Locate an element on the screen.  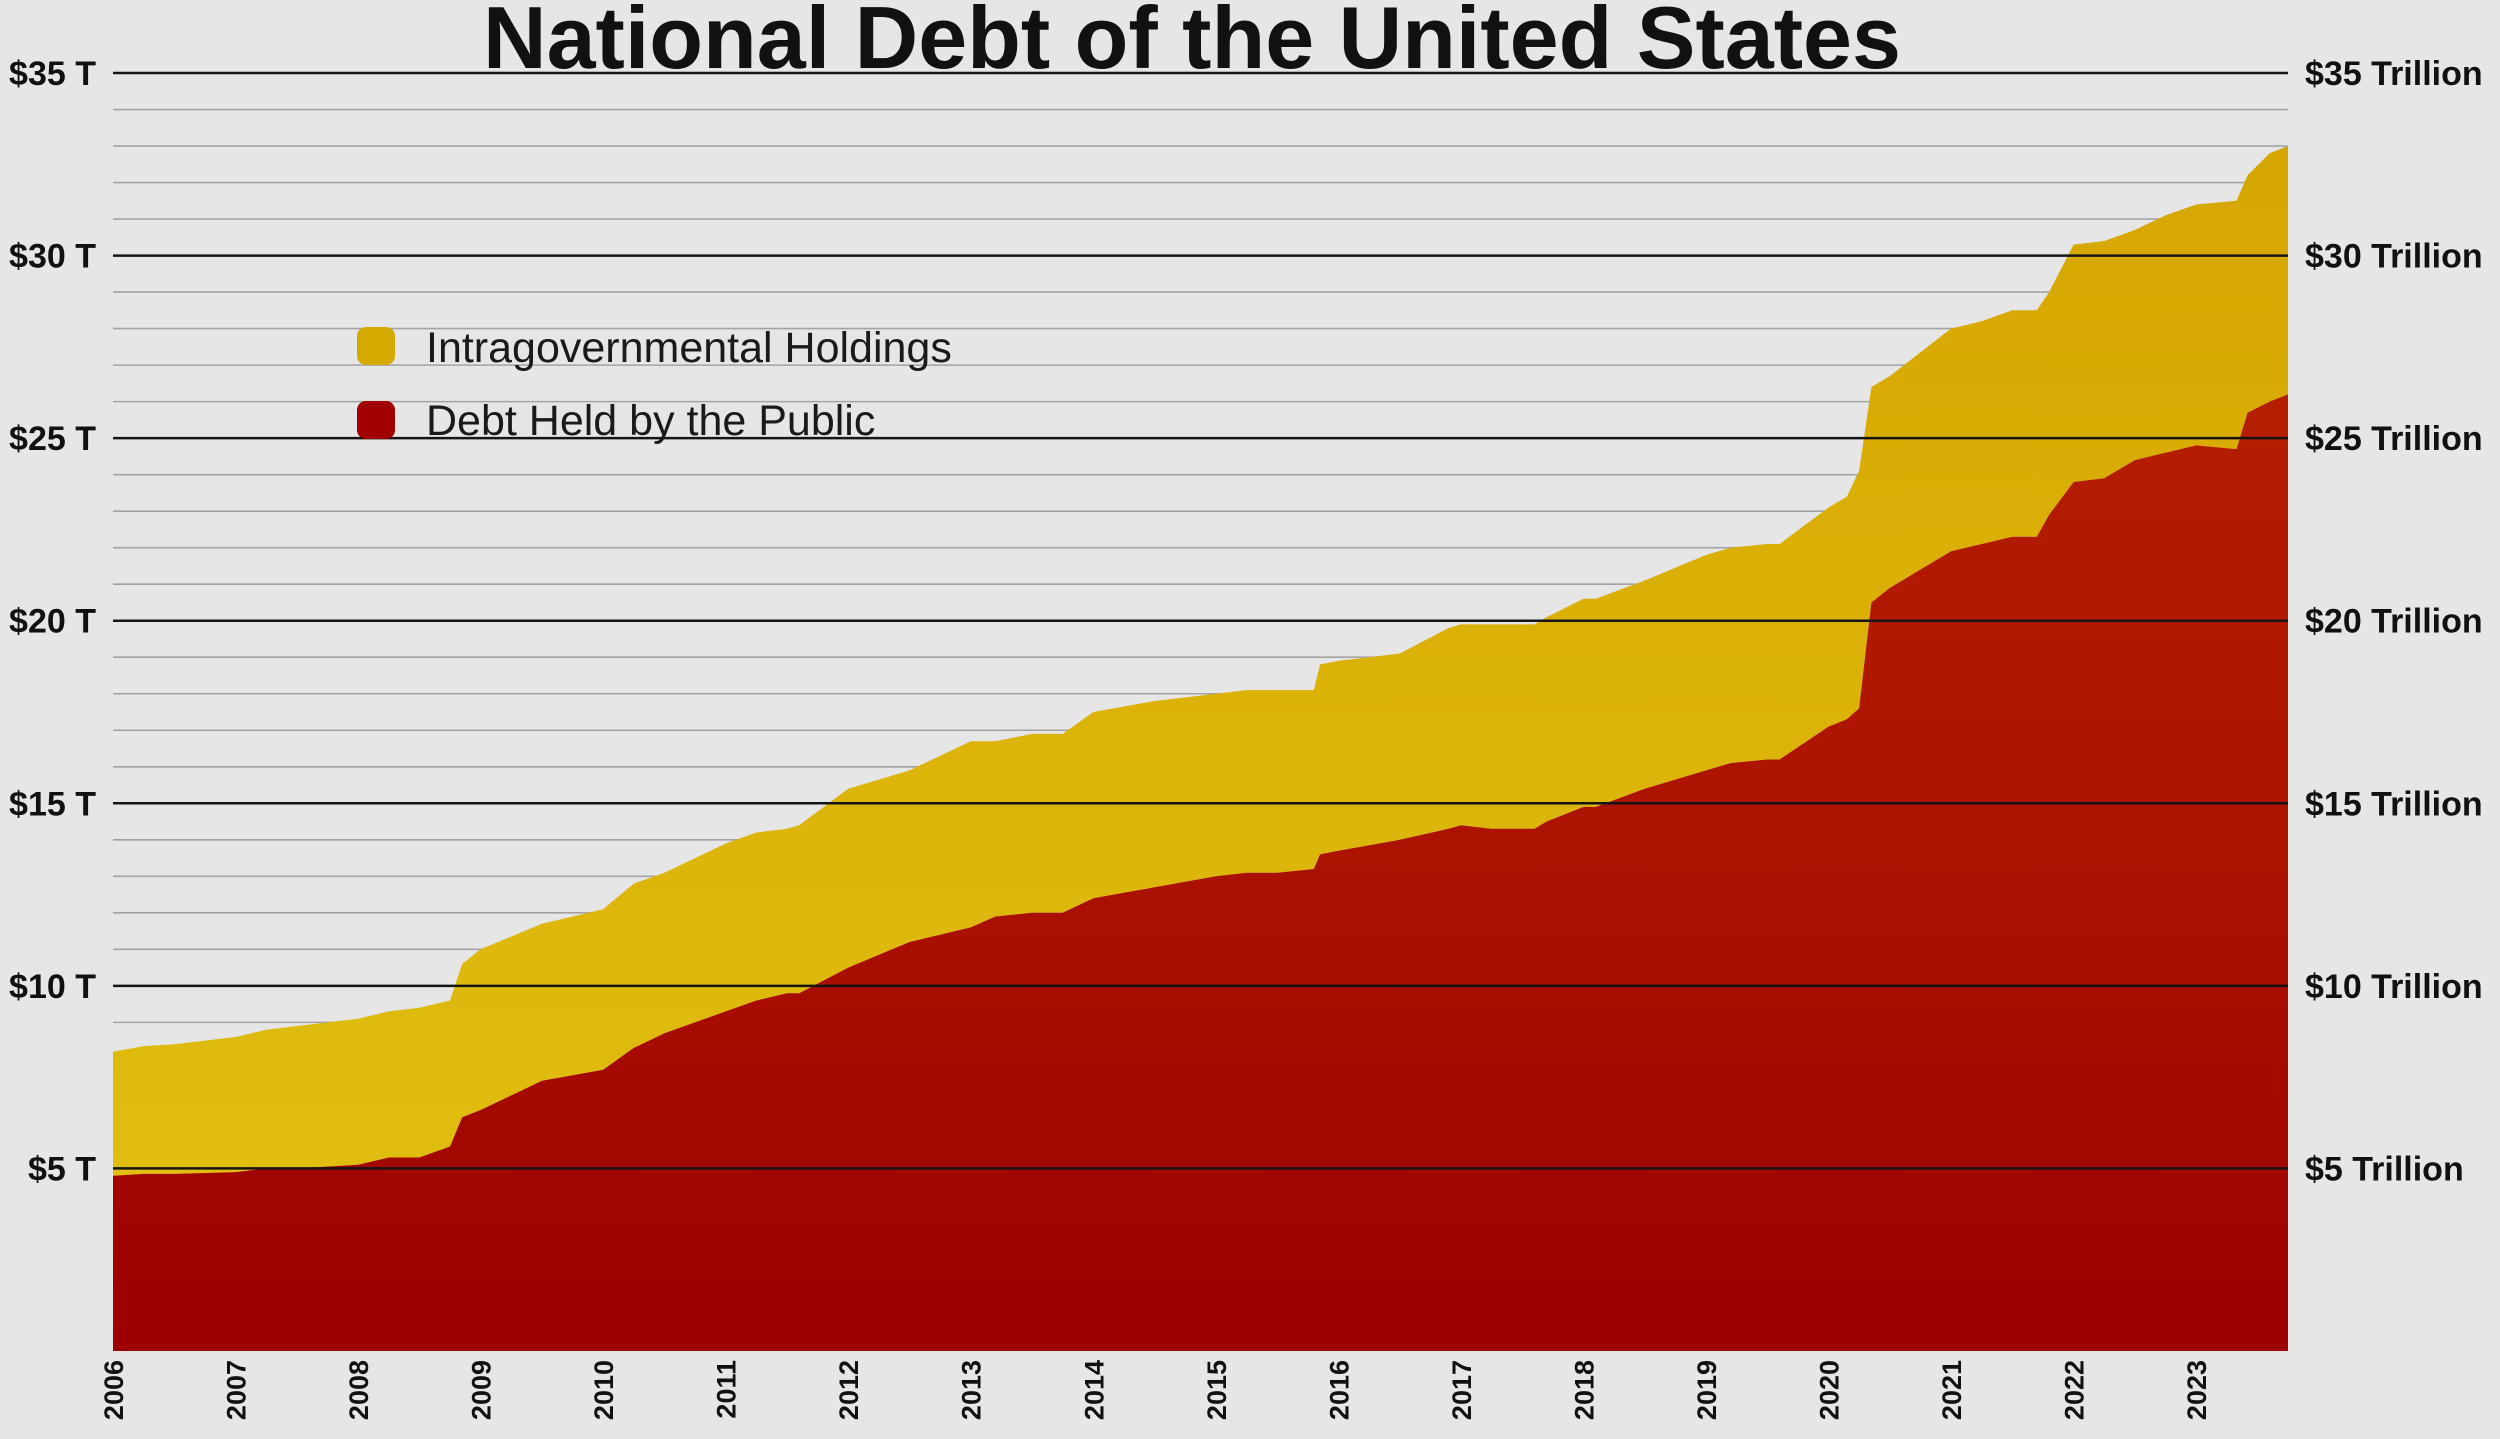
legend-label-public: Debt Held by the Public is located at coordinates (650, 421).